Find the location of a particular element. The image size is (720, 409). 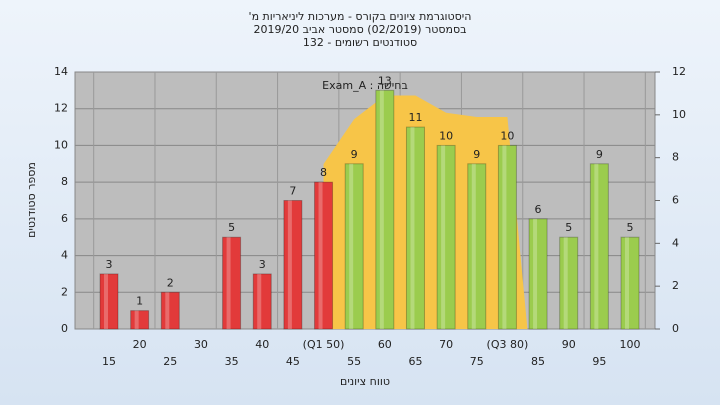

y-tick-label: 2 is located at coordinates (64, 291).